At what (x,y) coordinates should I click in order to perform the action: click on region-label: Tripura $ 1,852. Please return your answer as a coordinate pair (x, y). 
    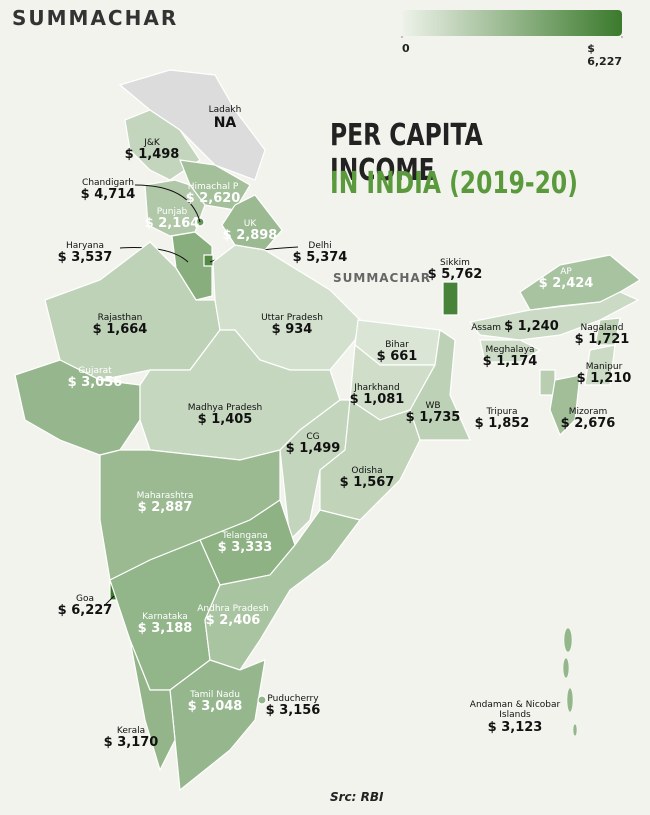
    Looking at the image, I should click on (502, 419).